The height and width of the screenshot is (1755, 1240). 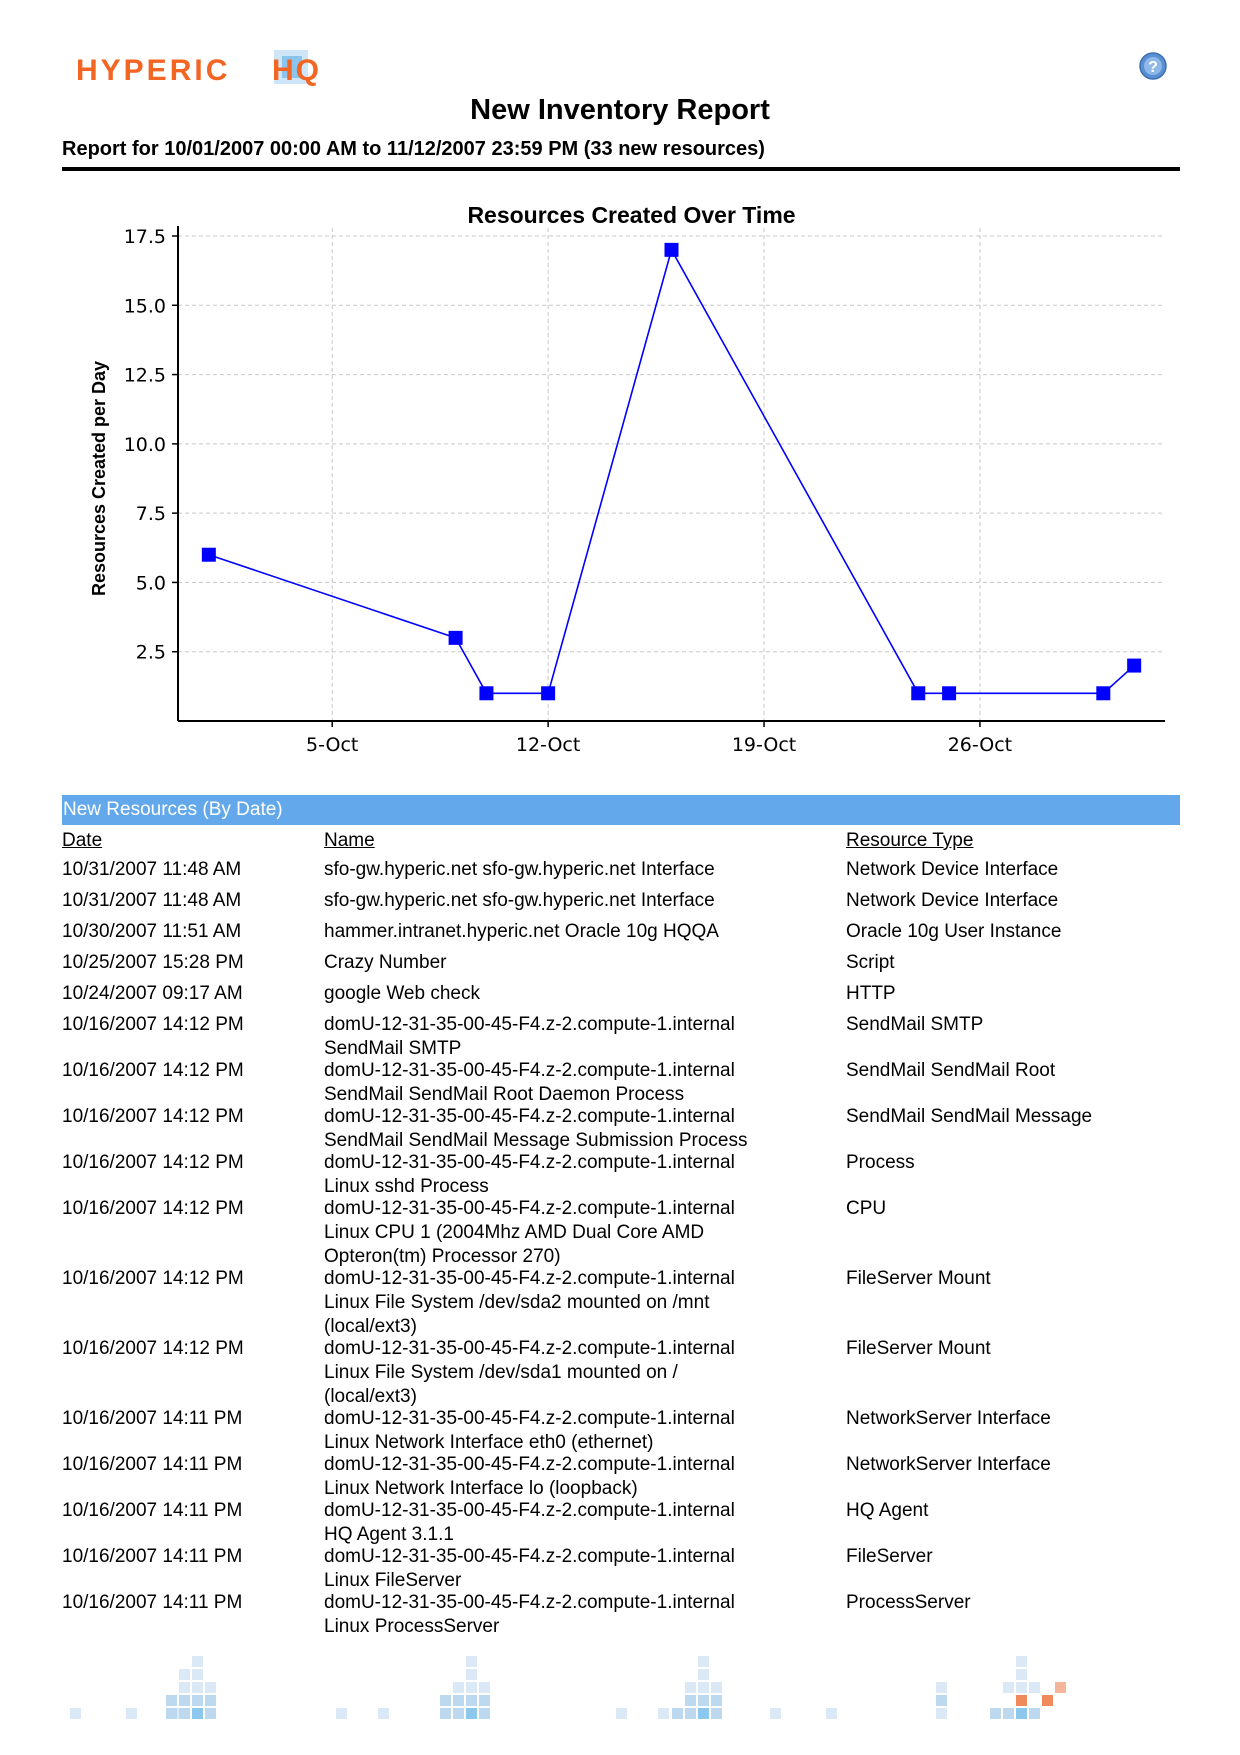 I want to click on cell-date: 10/25/2007 15:28 PM, so click(x=153, y=962).